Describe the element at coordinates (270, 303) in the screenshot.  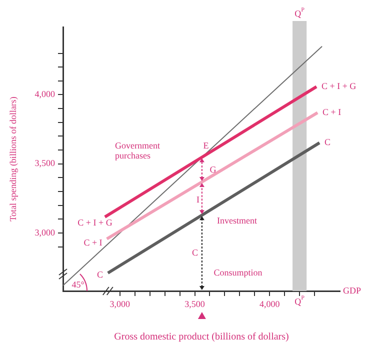
I see `x-tick-label: 4,000` at that location.